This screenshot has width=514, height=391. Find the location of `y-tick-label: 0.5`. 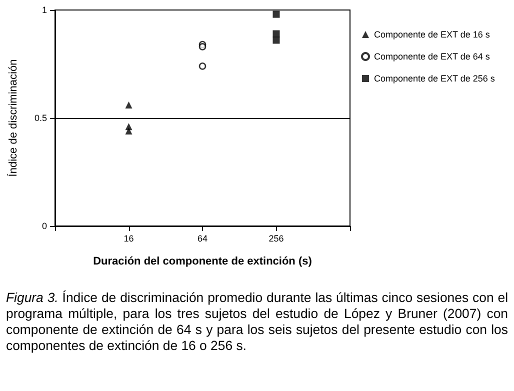

y-tick-label: 0.5 is located at coordinates (40, 118).